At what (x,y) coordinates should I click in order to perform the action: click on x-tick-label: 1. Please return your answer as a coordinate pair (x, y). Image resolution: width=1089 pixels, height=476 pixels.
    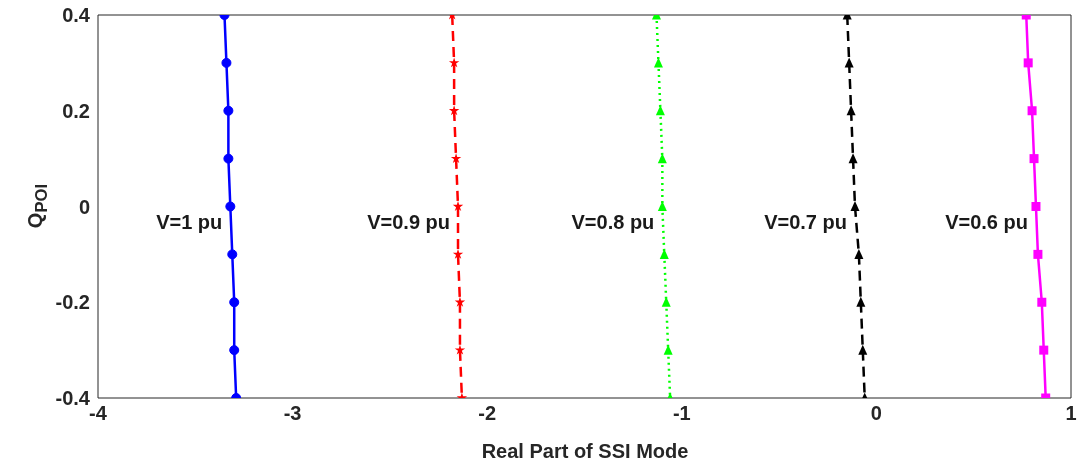
    Looking at the image, I should click on (1071, 413).